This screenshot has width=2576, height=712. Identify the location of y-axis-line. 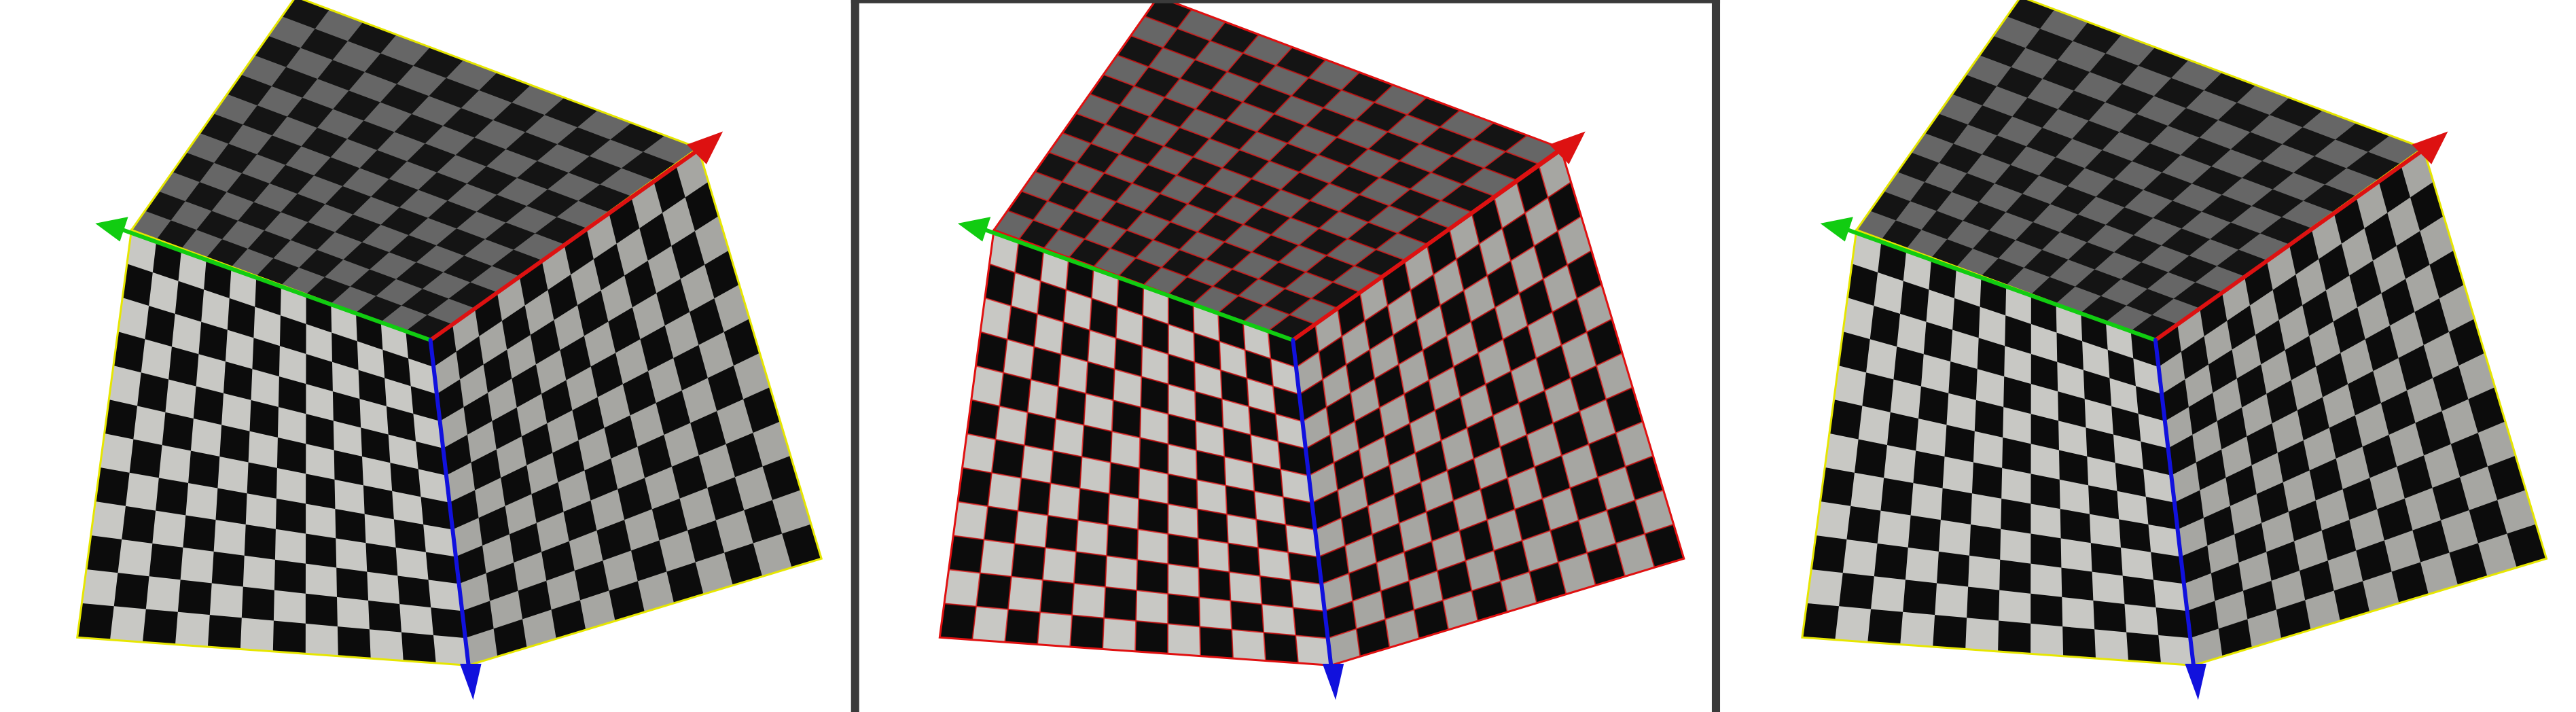
(2002, 285).